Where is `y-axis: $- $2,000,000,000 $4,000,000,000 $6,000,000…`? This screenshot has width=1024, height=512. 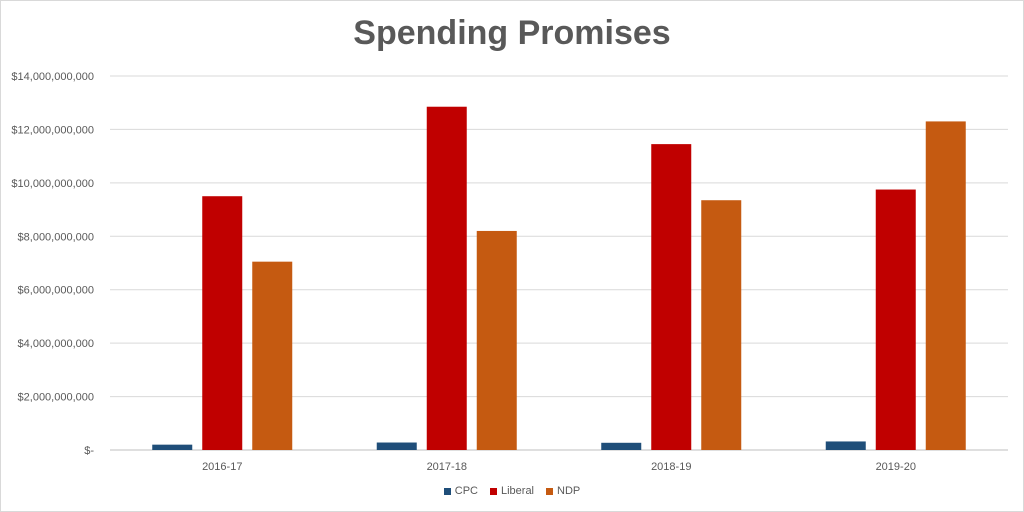 y-axis: $- $2,000,000,000 $4,000,000,000 $6,000,000… is located at coordinates (52, 264).